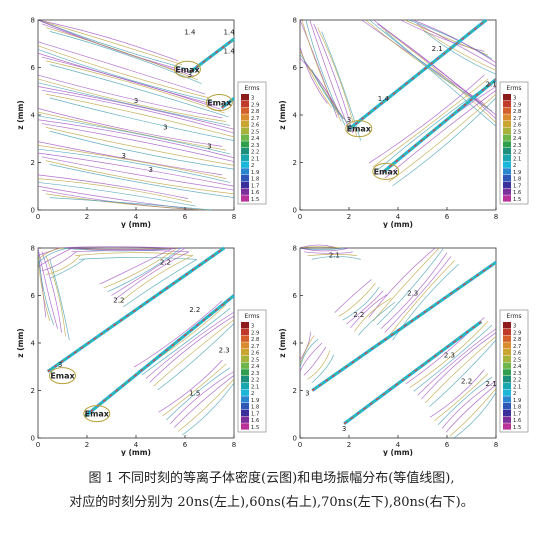  I want to click on contour-value-label: 1.5, so click(194, 393).